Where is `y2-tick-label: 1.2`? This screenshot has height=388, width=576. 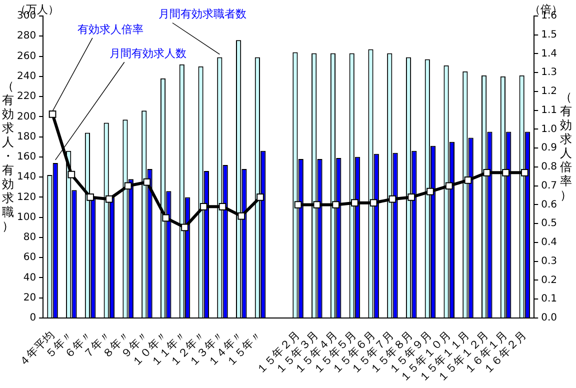
y2-tick-label: 1.2 is located at coordinates (549, 92).